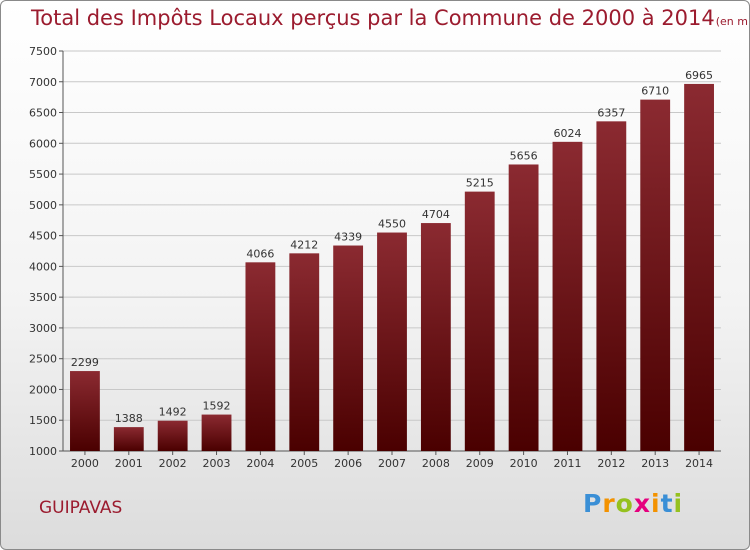 This screenshot has height=550, width=750. I want to click on data-label-2002: 1492, so click(173, 412).